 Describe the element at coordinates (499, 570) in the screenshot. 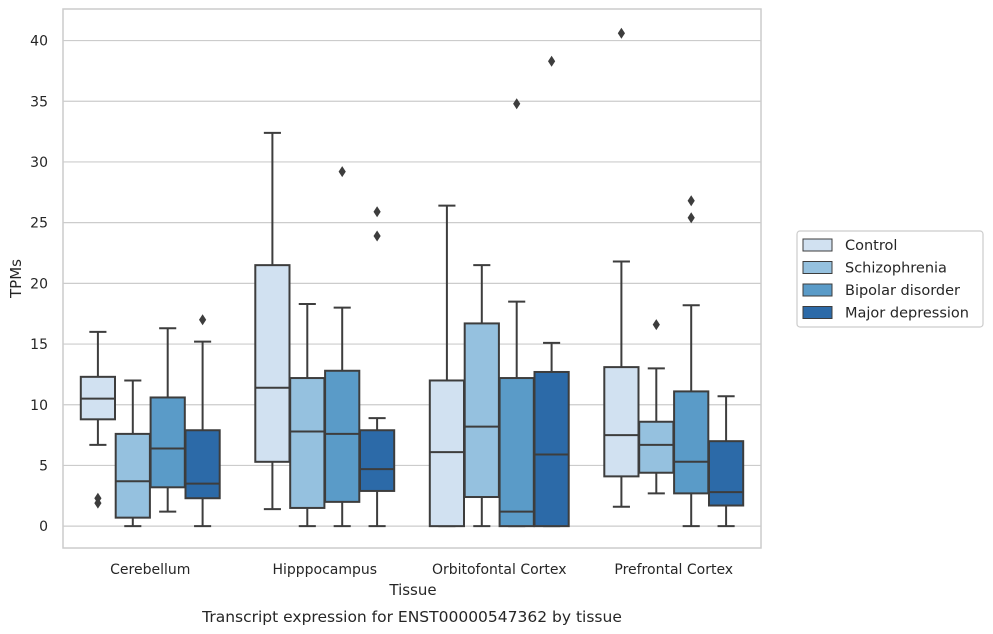

I see `x-tick-label-orbitofontal-cortex: Orbitofontal Cortex` at that location.